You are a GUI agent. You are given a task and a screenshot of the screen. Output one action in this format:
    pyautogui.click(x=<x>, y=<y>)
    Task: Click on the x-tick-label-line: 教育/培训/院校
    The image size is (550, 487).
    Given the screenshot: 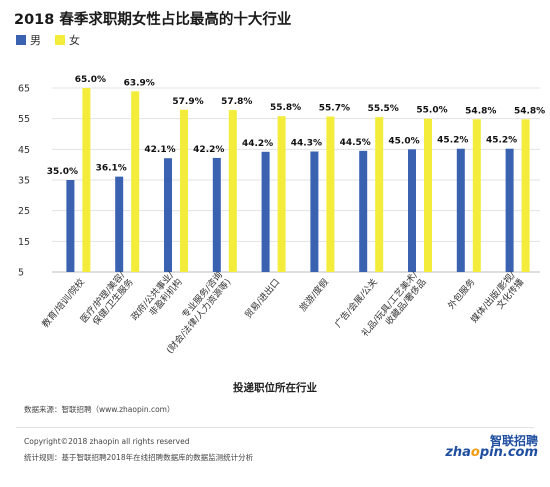 What is the action you would take?
    pyautogui.click(x=63, y=303)
    